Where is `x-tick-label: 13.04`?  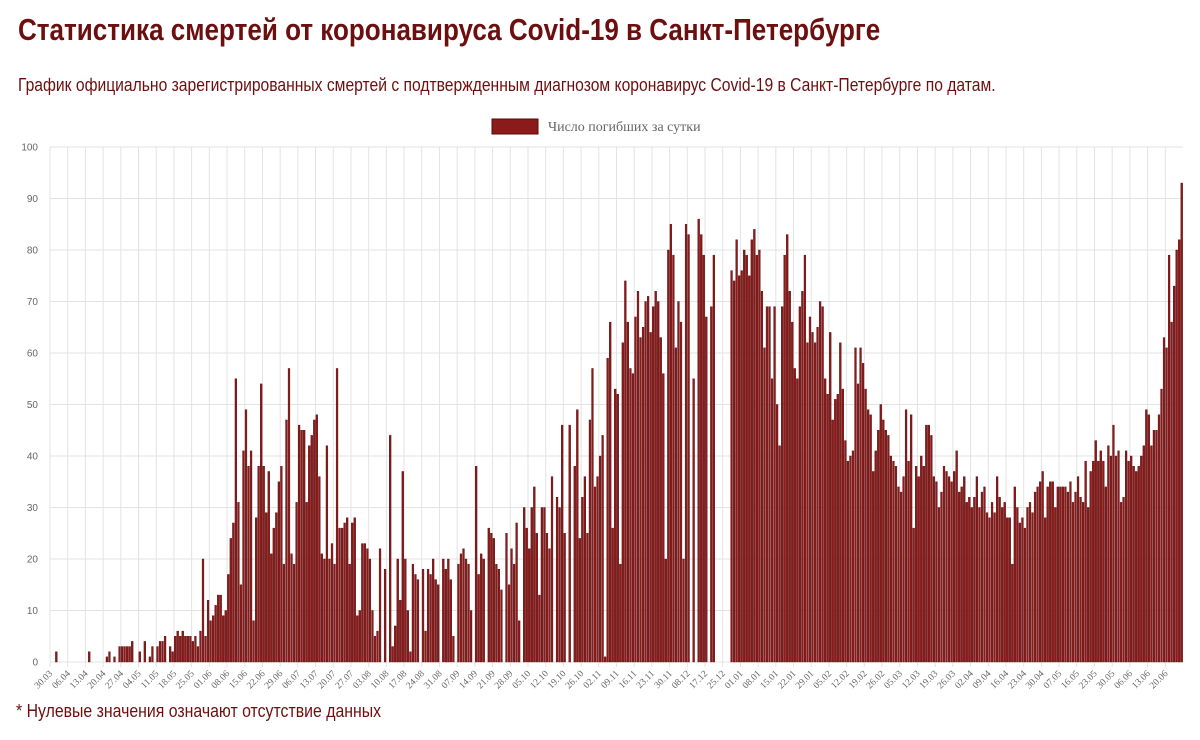
x-tick-label: 13.04 is located at coordinates (79, 680).